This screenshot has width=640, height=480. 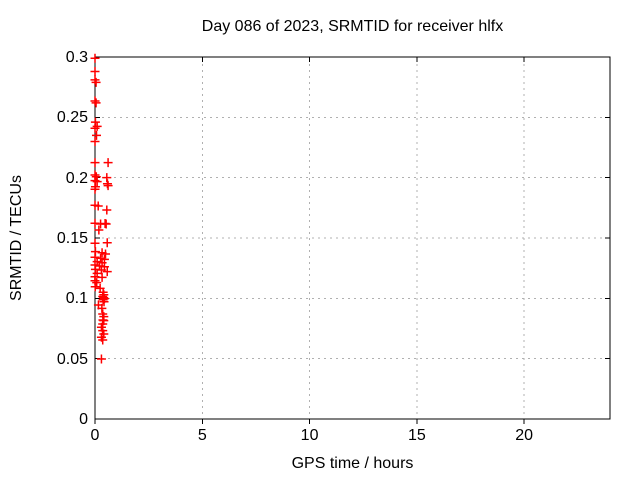 I want to click on y-tick-label-0: 0, so click(x=83, y=419).